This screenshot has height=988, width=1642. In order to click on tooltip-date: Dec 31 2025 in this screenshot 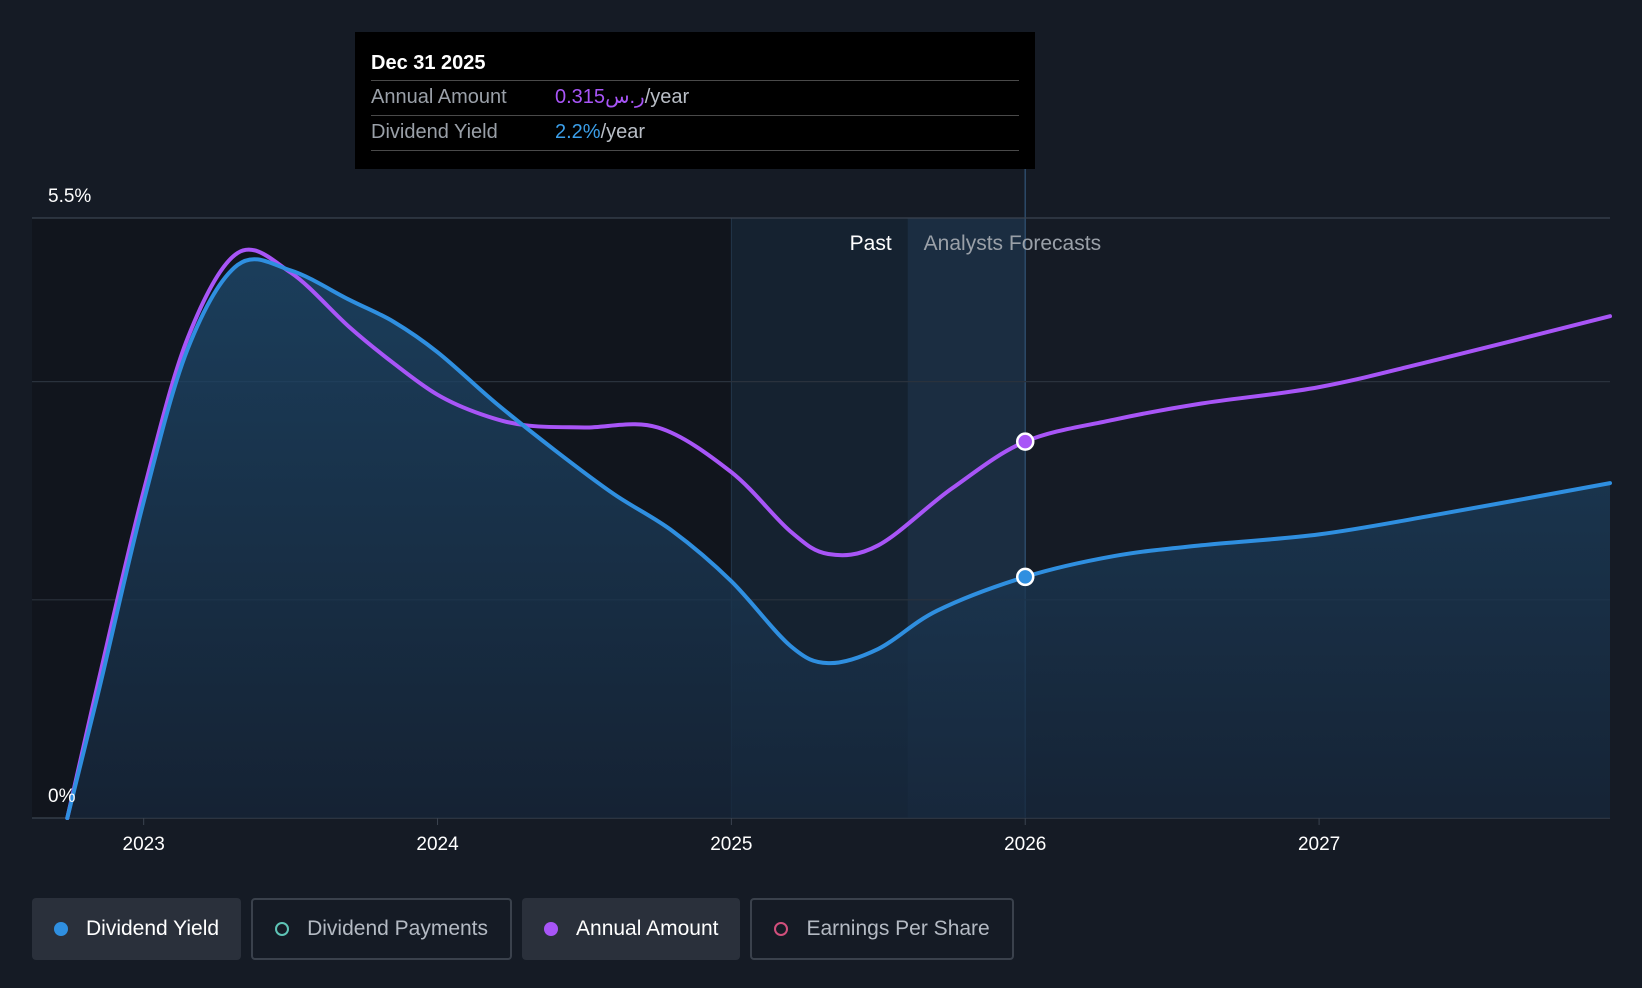, I will do `click(428, 63)`.